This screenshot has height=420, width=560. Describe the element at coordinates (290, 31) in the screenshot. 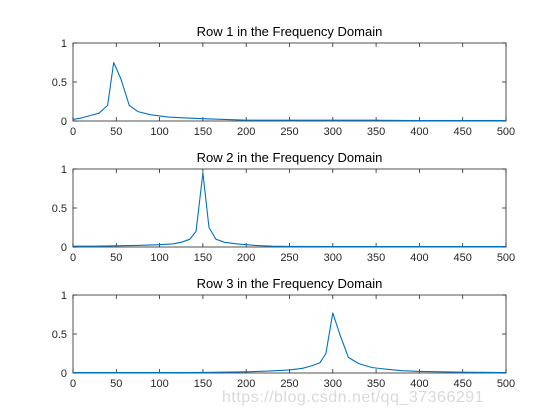

I see `subplot-title: Row 1 in the Frequency Domain` at that location.